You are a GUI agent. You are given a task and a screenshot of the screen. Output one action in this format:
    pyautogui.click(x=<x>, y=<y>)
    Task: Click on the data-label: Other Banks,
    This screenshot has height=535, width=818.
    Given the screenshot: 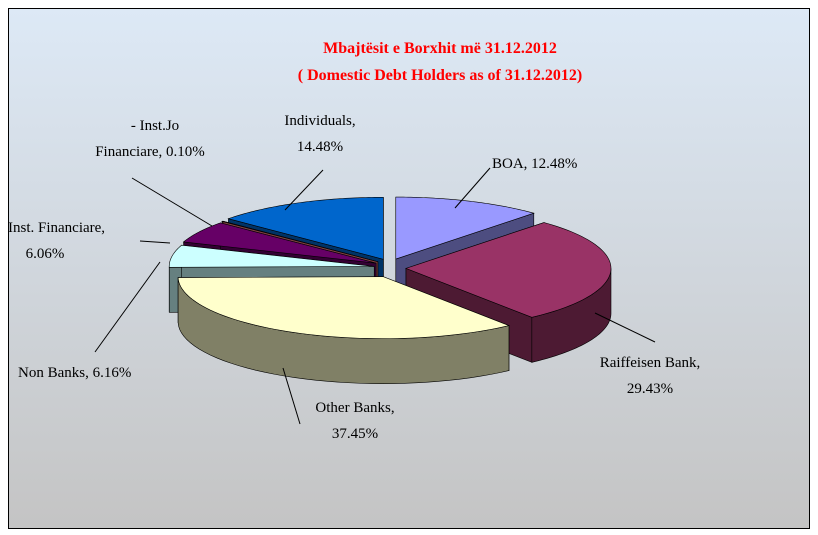 What is the action you would take?
    pyautogui.click(x=354, y=408)
    